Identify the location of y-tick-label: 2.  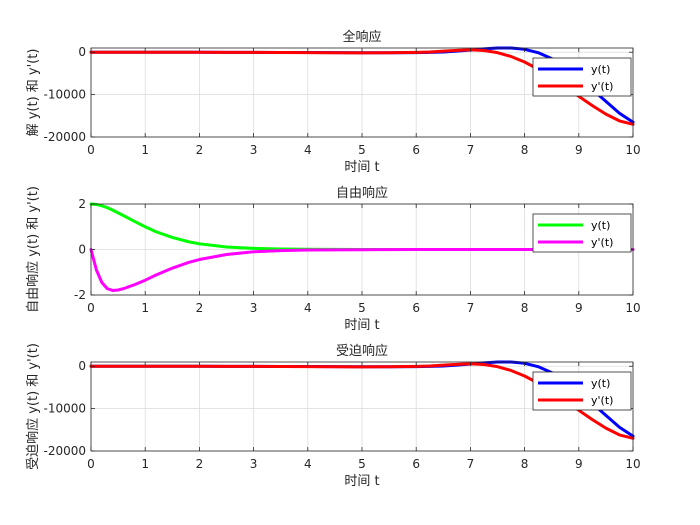
(82, 204).